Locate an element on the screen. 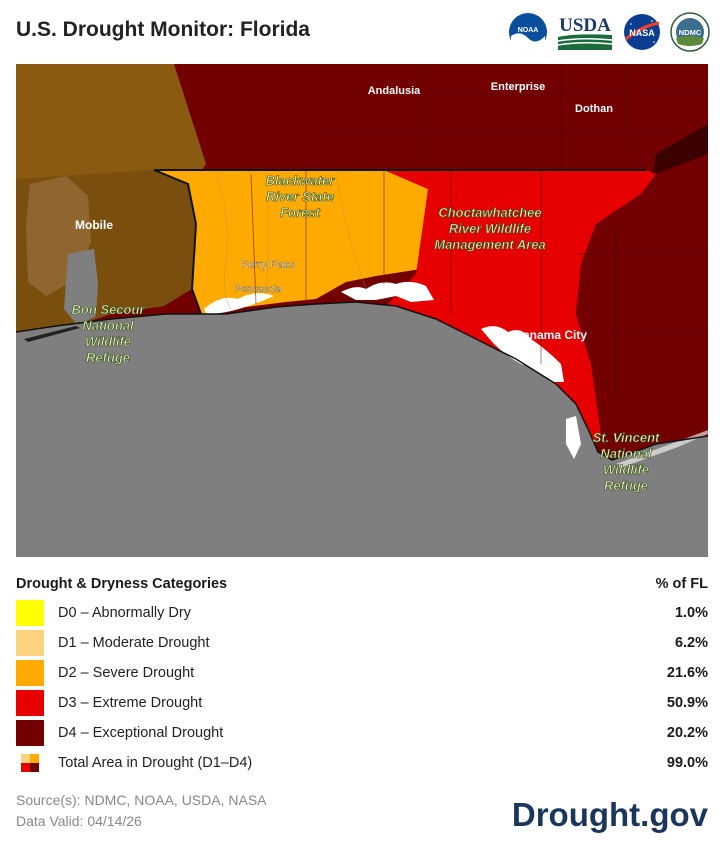 The width and height of the screenshot is (724, 861). d3-region is located at coordinates (520, 309).